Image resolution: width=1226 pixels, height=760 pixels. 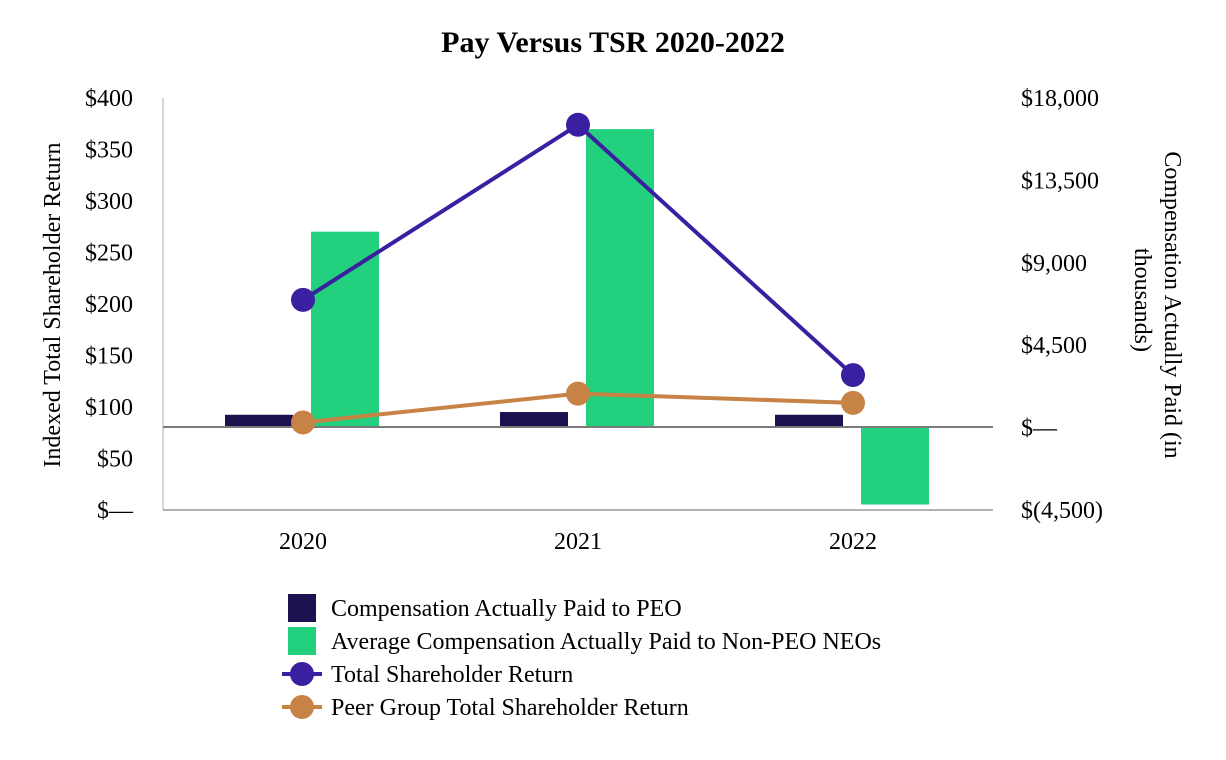 I want to click on left-tick-label: $200, so click(x=109, y=305).